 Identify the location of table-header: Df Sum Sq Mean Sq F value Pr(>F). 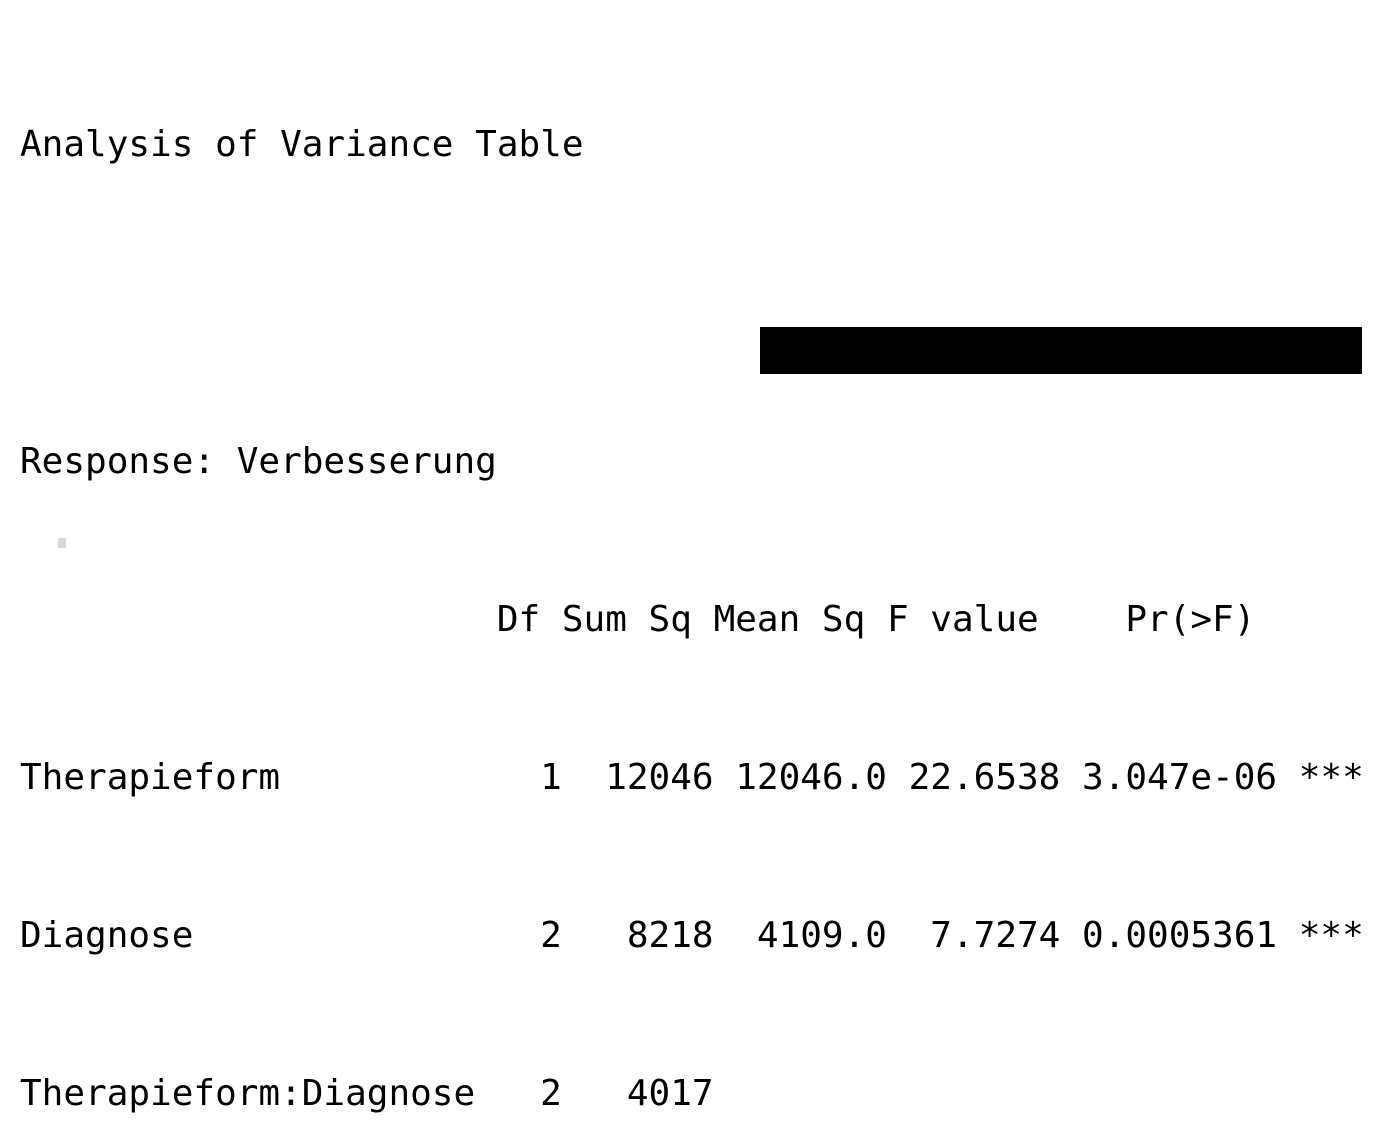
(681, 619).